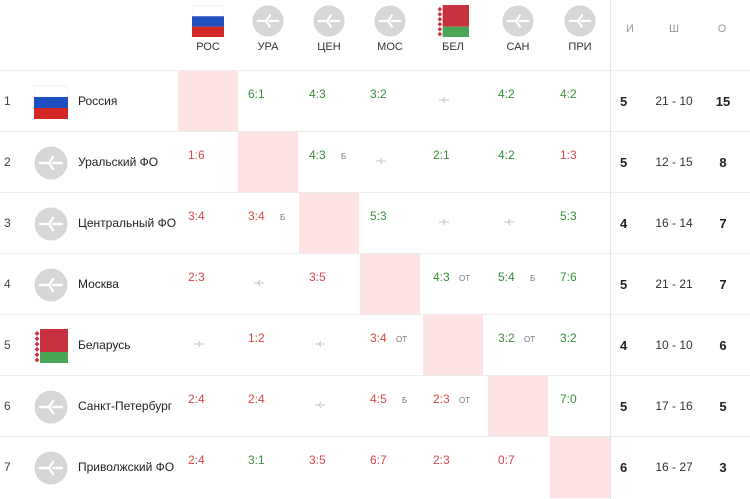 Image resolution: width=750 pixels, height=499 pixels. Describe the element at coordinates (378, 460) in the screenshot. I see `match-score: 6:7` at that location.